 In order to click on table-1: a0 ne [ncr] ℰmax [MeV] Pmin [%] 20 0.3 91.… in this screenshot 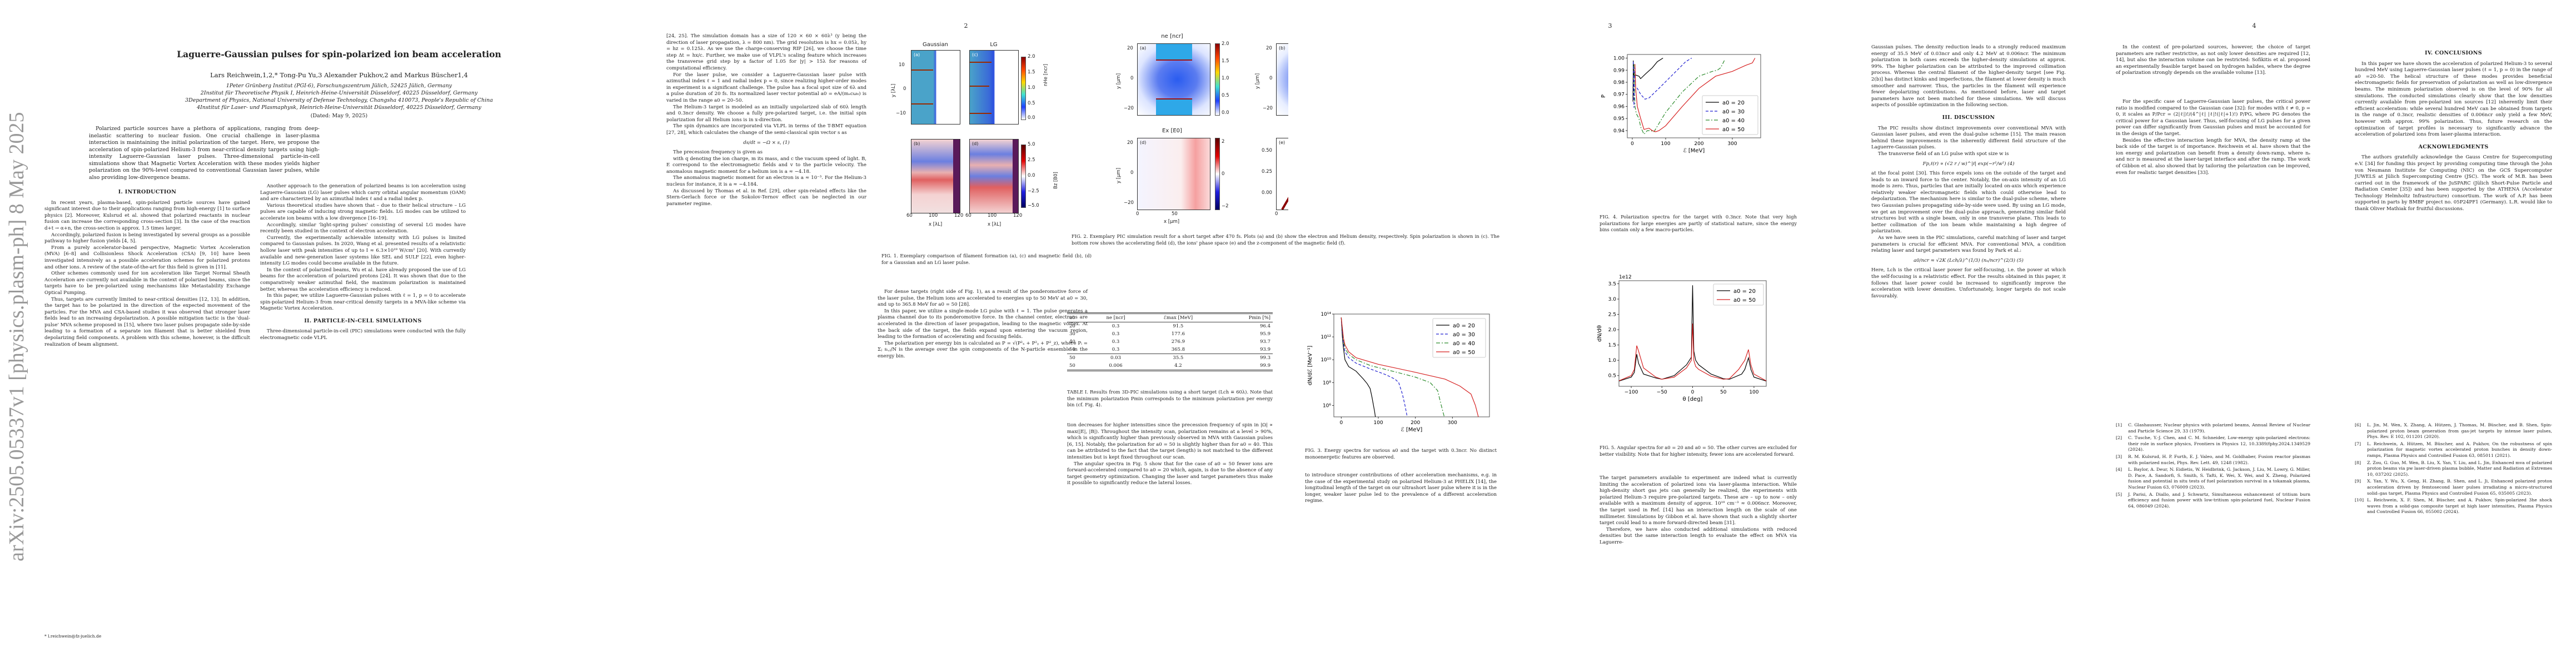, I will do `click(1170, 341)`.